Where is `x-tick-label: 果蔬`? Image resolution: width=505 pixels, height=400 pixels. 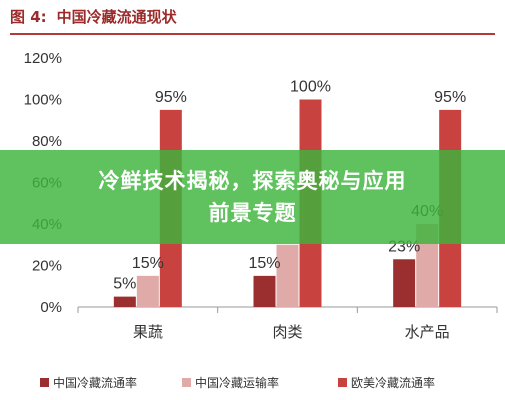
x-tick-label: 果蔬 is located at coordinates (148, 332).